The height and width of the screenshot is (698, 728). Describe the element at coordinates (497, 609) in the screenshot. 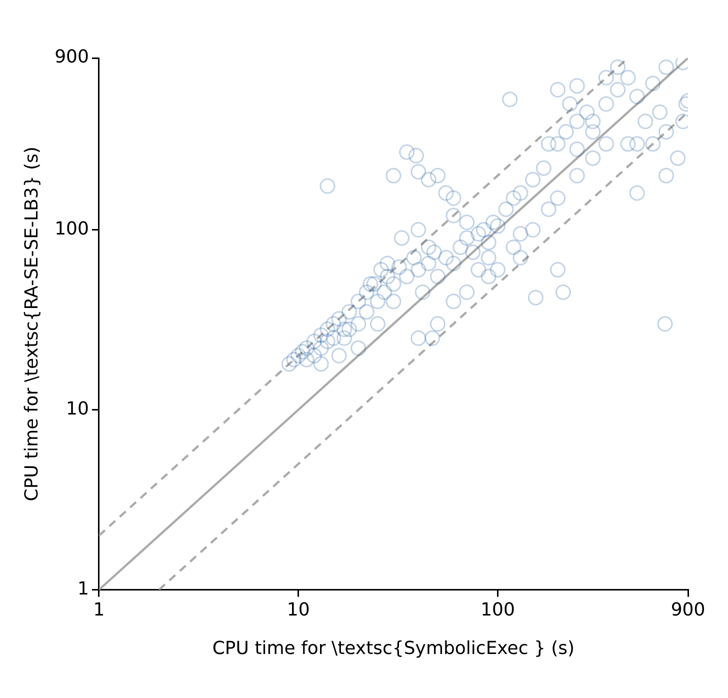

I see `x-tick-label: 100` at that location.